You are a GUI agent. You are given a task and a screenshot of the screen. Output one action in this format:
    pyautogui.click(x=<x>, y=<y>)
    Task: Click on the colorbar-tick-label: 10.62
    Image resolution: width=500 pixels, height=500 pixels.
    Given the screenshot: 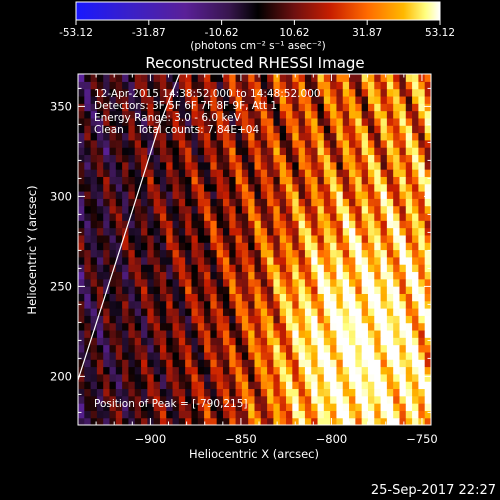 What is the action you would take?
    pyautogui.click(x=294, y=33)
    